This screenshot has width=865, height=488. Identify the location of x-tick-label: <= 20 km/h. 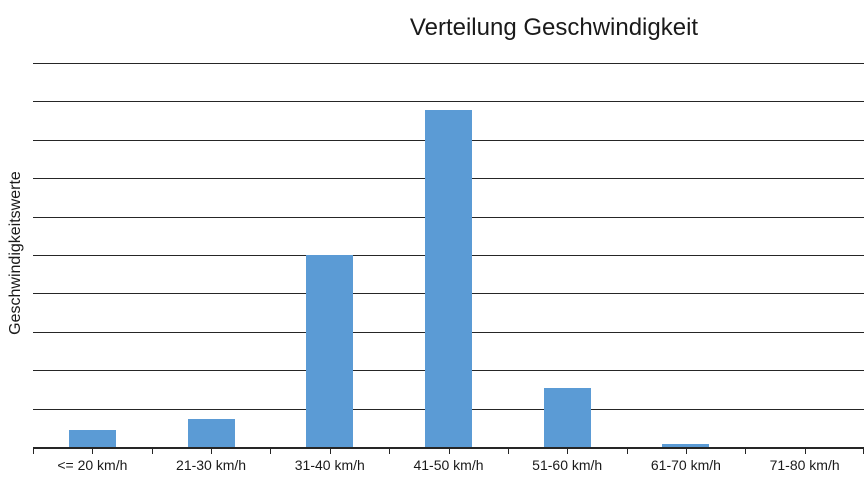
(92, 465).